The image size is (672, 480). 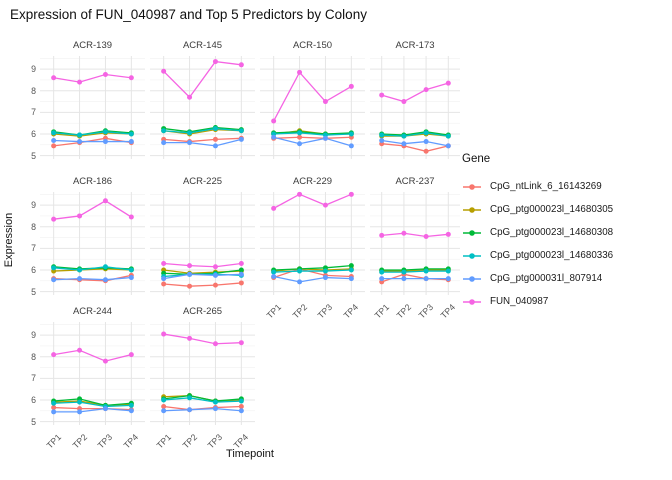 I want to click on y-tick-label: 5, so click(x=33, y=421).